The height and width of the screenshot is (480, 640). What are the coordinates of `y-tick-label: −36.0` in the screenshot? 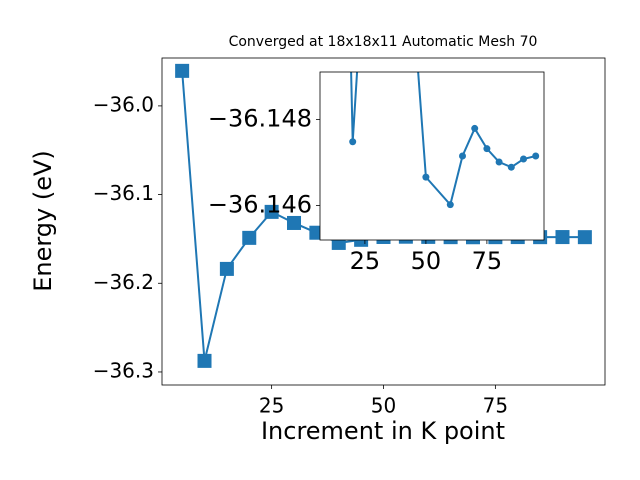 It's located at (123, 104).